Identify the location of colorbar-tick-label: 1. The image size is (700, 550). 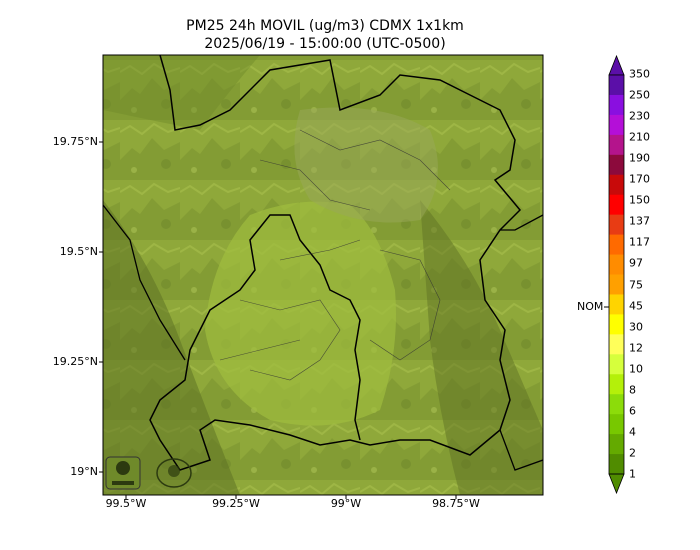
(632, 474).